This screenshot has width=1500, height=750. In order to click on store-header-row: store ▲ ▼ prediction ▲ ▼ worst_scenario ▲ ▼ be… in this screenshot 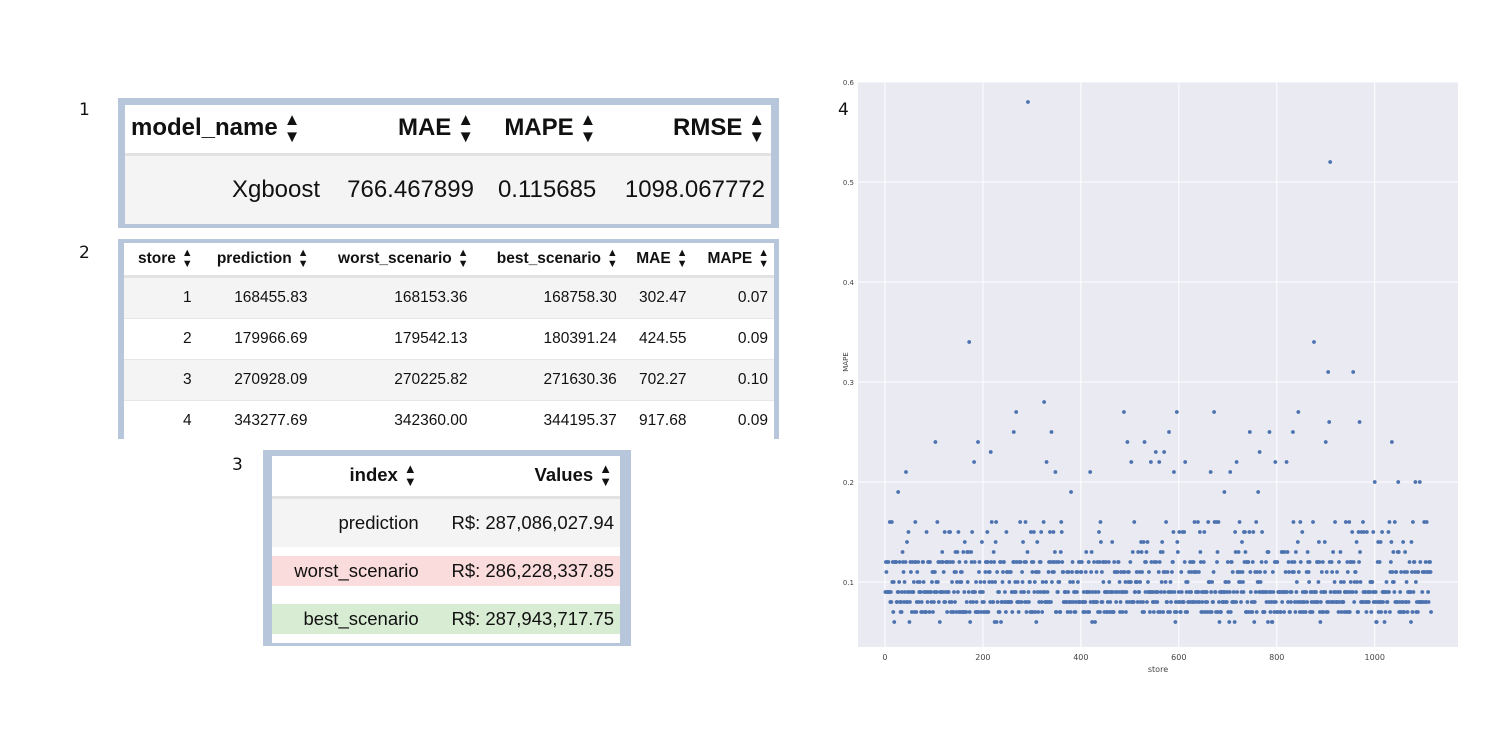, I will do `click(449, 260)`.